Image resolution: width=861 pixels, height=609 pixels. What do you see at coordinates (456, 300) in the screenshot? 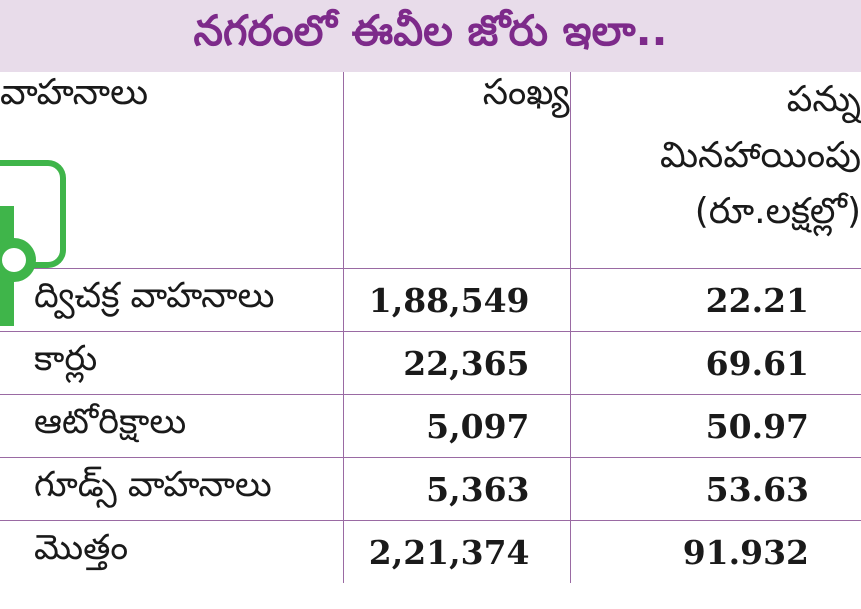
I see `row-count: 1,88,549` at bounding box center [456, 300].